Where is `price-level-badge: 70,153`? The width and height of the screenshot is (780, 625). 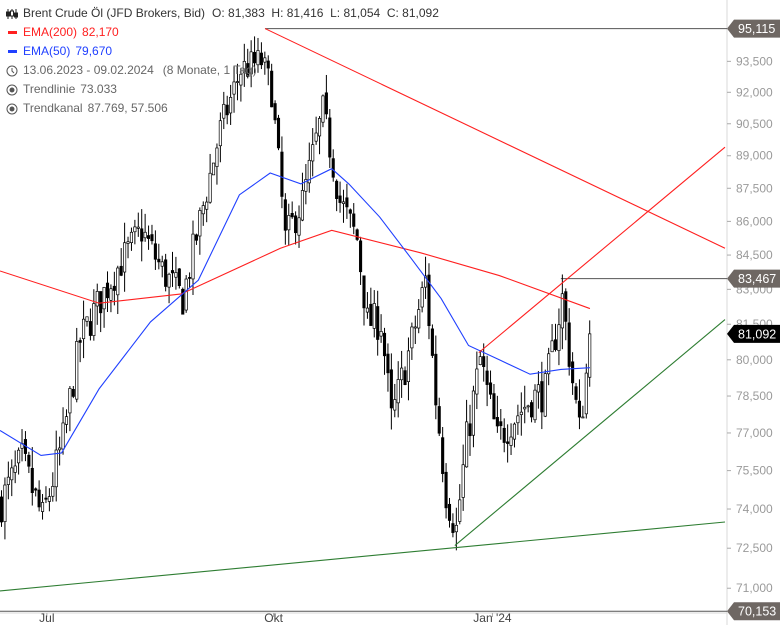
price-level-badge: 70,153 is located at coordinates (753, 611).